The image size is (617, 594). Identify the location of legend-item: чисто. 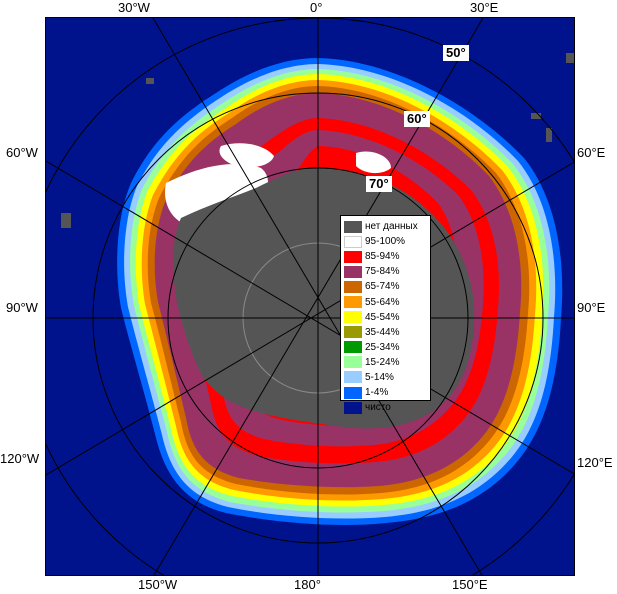
(386, 407).